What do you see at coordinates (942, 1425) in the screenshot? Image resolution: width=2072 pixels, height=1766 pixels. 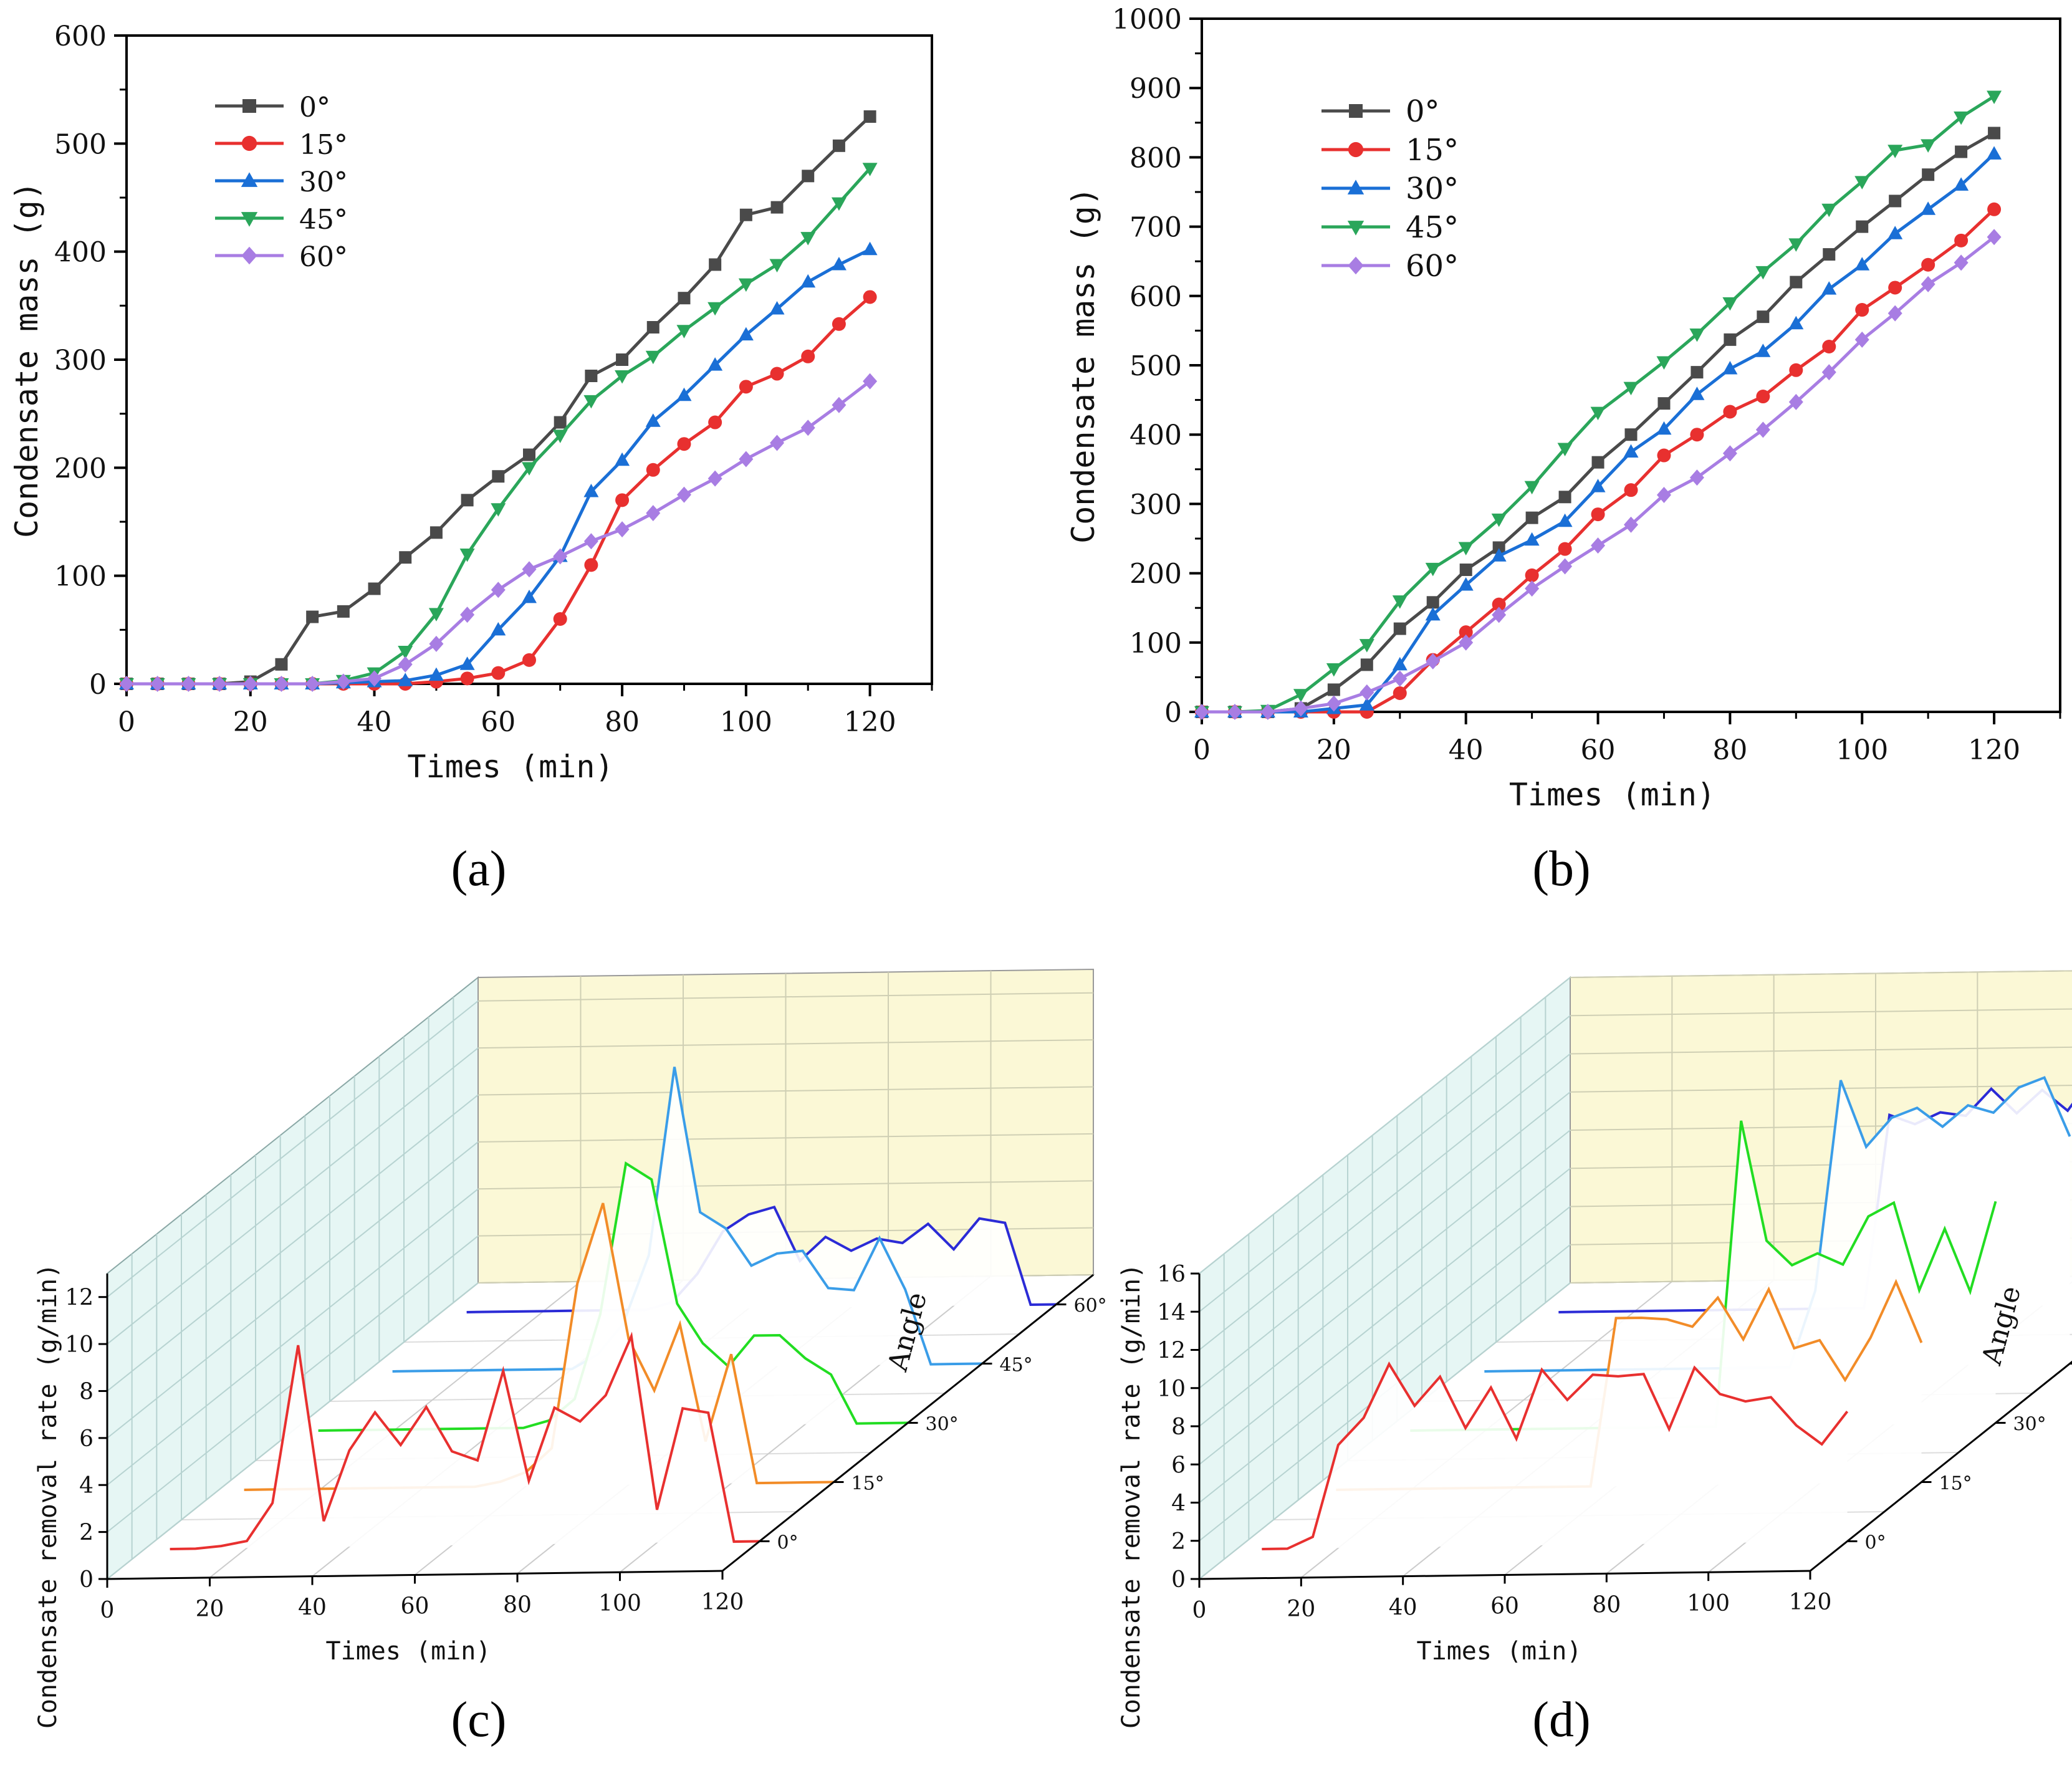 I see `angle-tick-label: 30°` at bounding box center [942, 1425].